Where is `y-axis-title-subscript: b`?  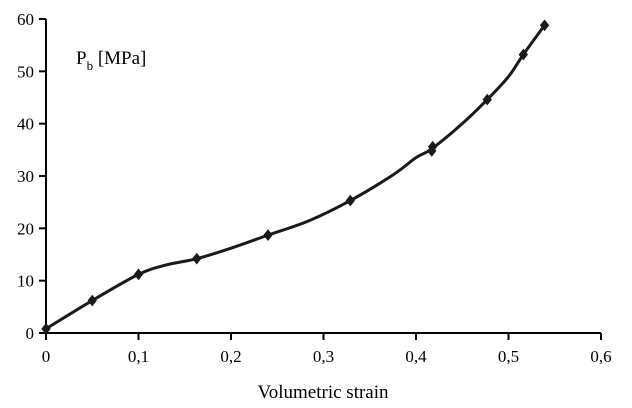 y-axis-title-subscript: b is located at coordinates (90, 65).